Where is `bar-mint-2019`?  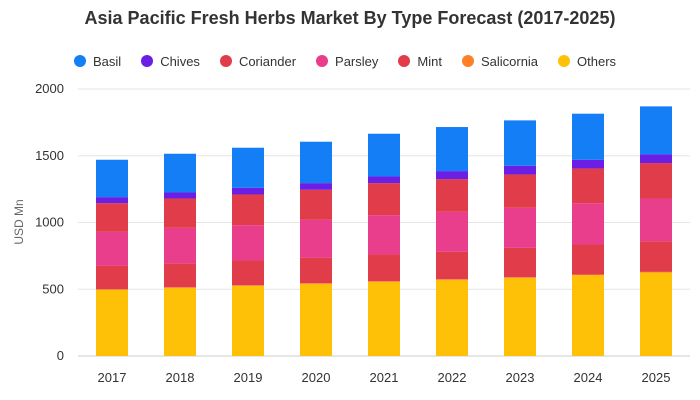 bar-mint-2019 is located at coordinates (248, 273).